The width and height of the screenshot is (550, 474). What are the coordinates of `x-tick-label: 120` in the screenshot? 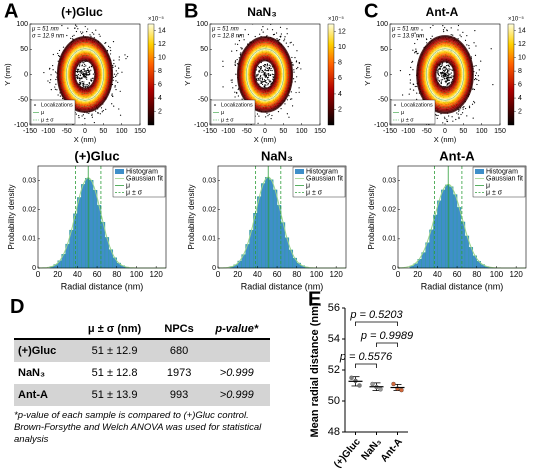 It's located at (156, 274).